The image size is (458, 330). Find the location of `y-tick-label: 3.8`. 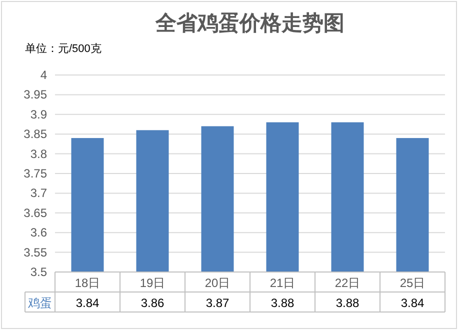

y-tick-label: 3.8 is located at coordinates (39, 153).